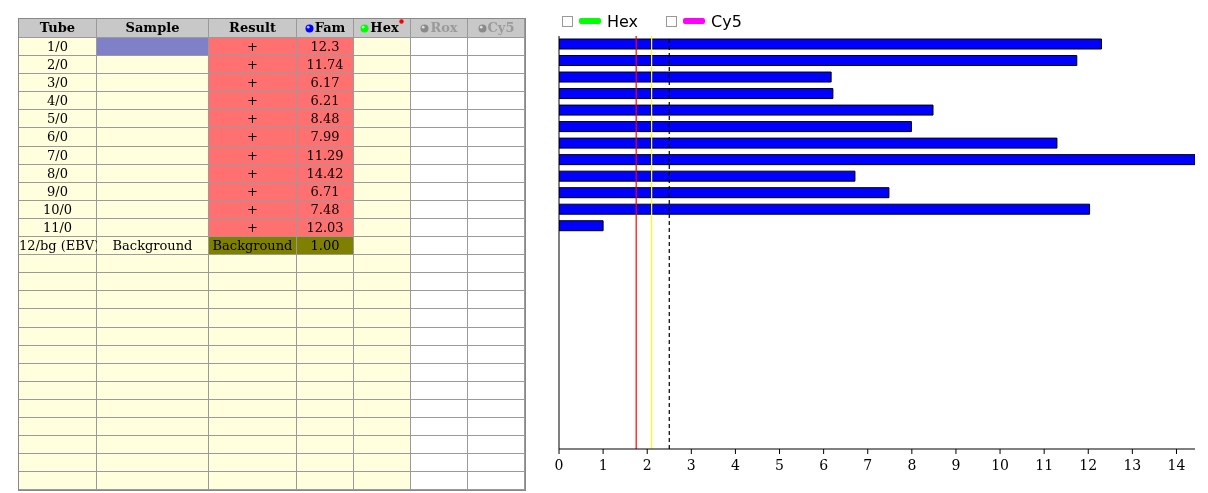 The width and height of the screenshot is (1208, 493). I want to click on text: 8.48, so click(325, 119).